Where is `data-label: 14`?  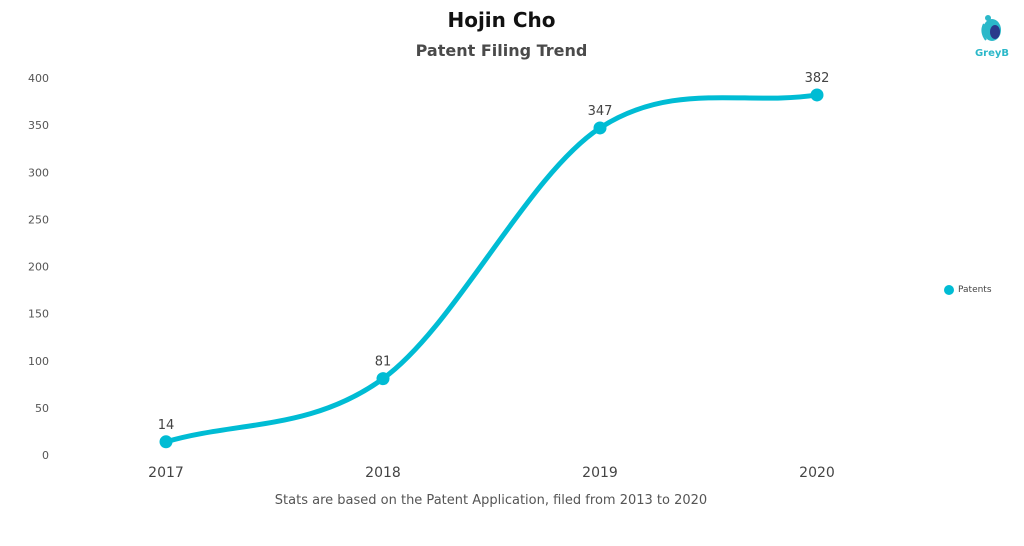
data-label: 14 is located at coordinates (166, 425).